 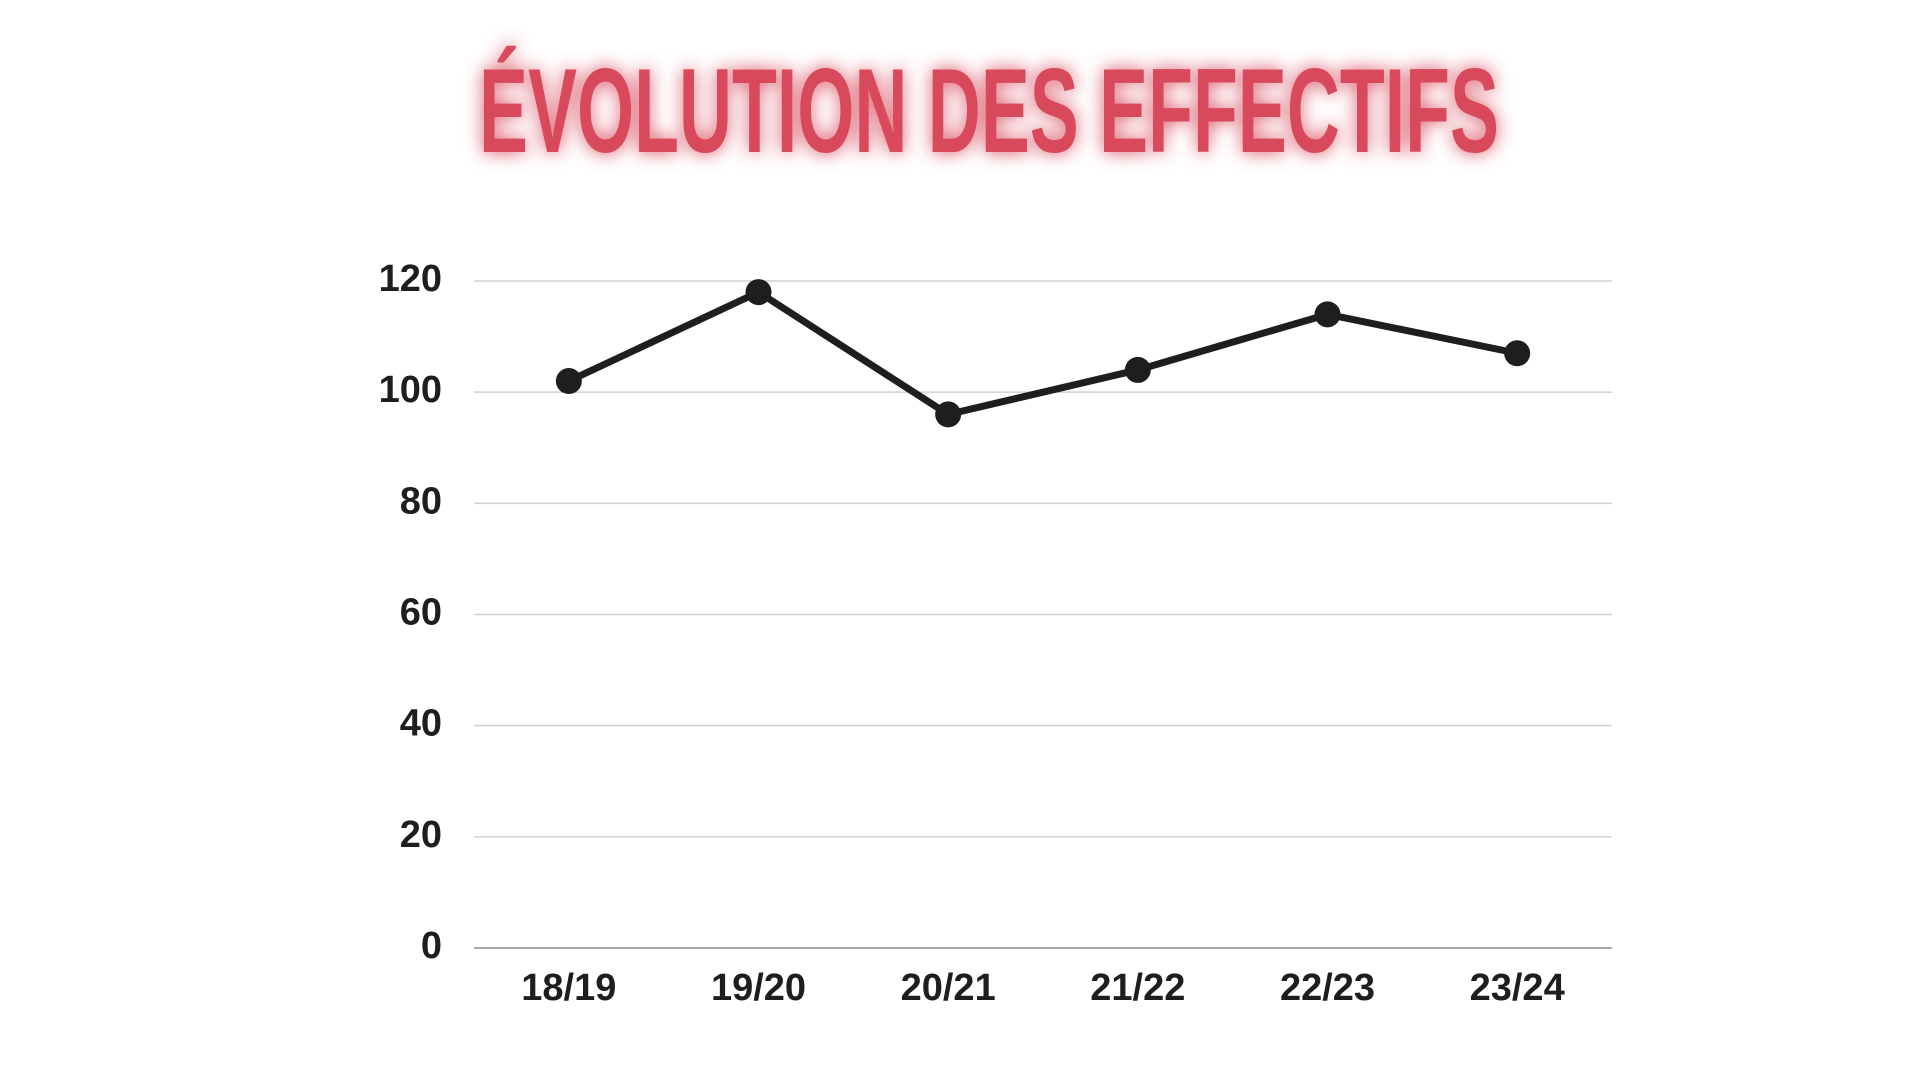 I want to click on y-tick-label: 20, so click(x=421, y=835).